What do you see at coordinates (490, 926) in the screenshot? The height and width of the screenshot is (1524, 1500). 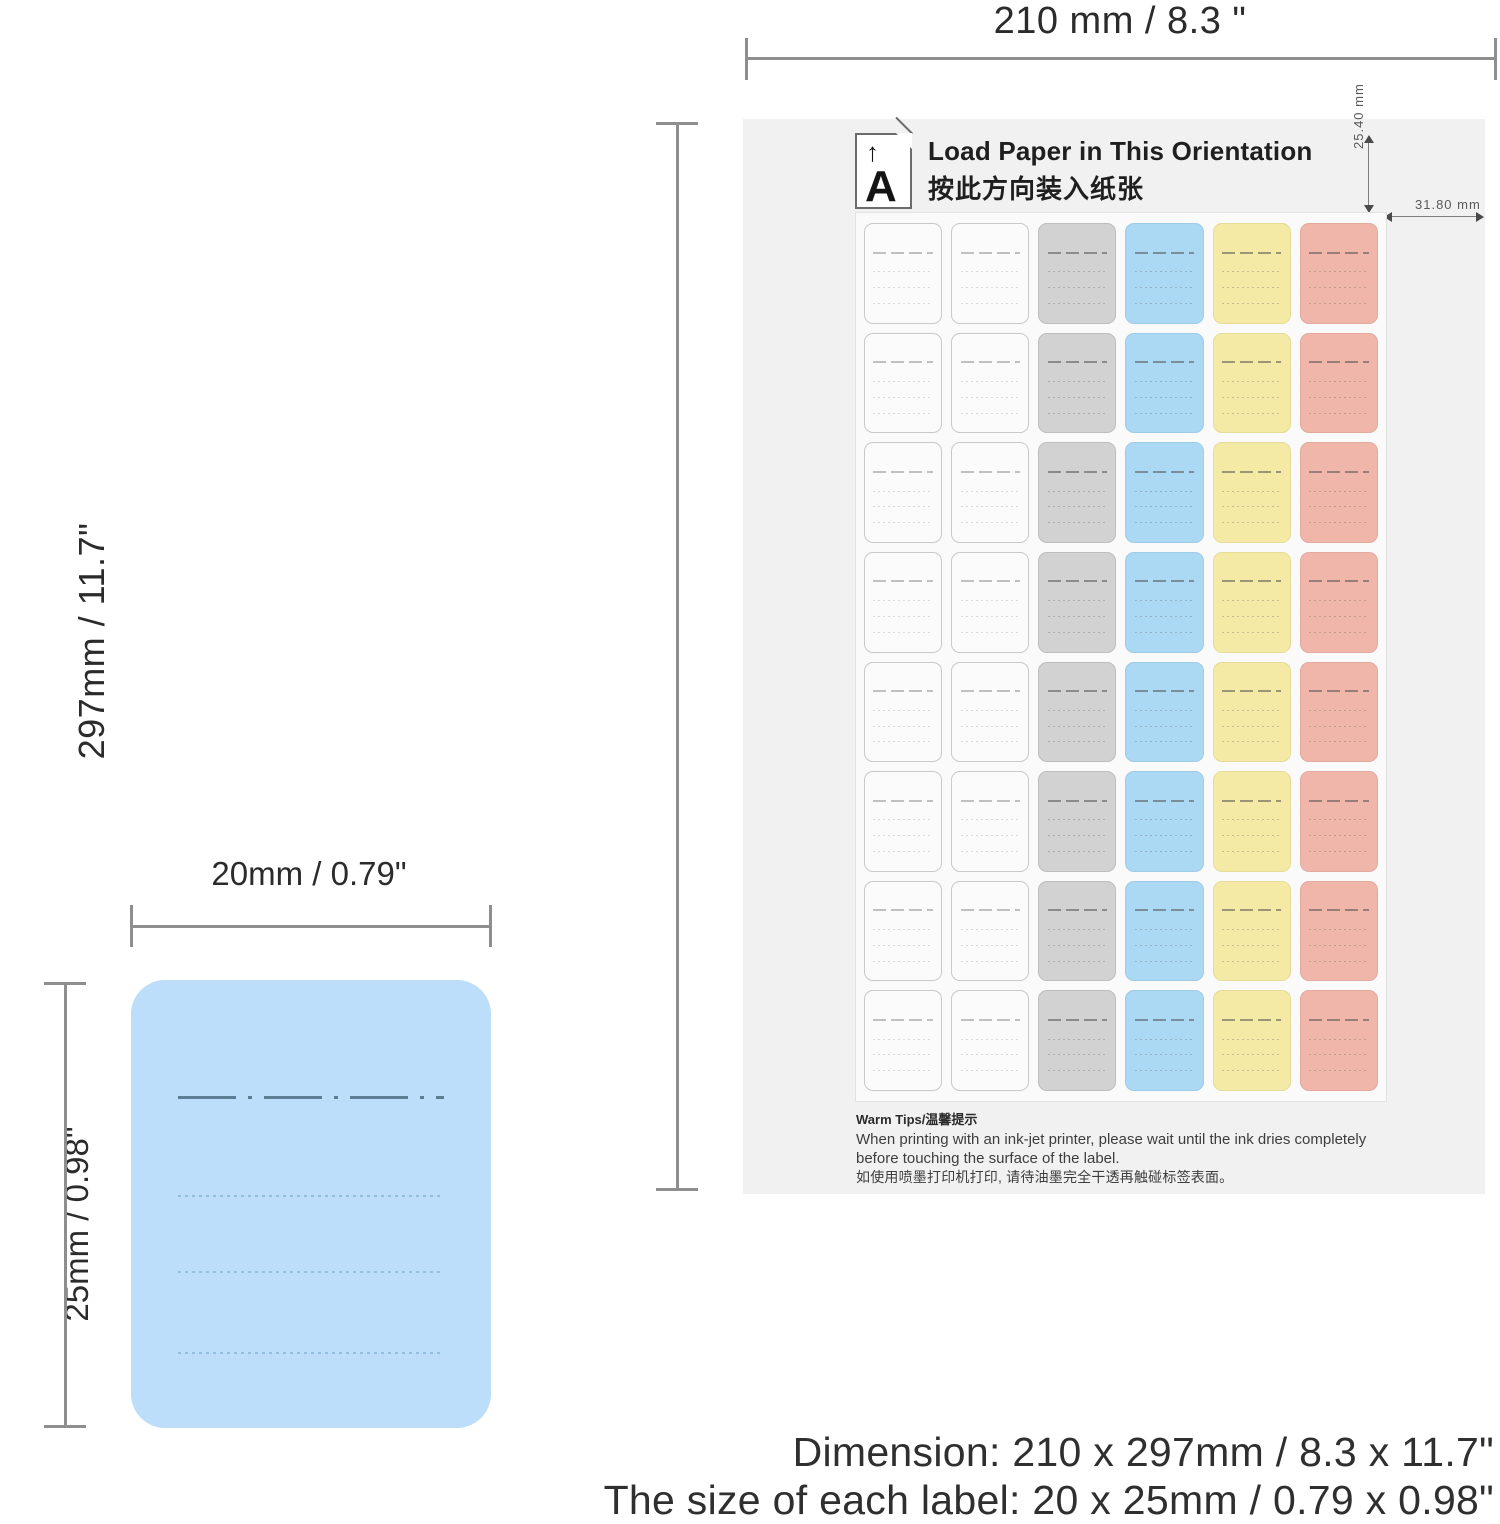 I see `label-width-dimension-cap-right` at bounding box center [490, 926].